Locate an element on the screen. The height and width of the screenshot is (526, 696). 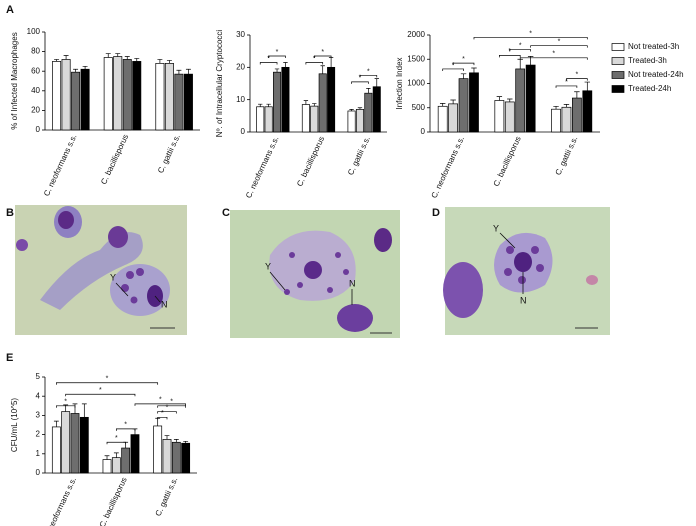
y-axis-label: CFU/mL (10^5) is located at coordinates (14, 425).